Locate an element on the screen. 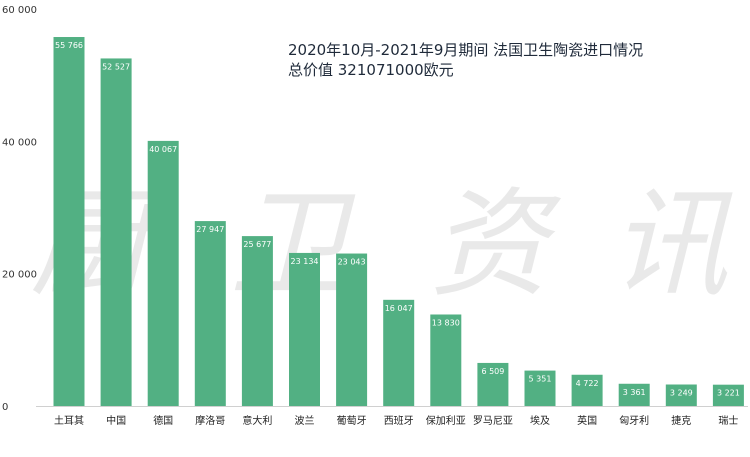 This screenshot has height=457, width=750. watermark-char-3: 资 is located at coordinates (496, 244).